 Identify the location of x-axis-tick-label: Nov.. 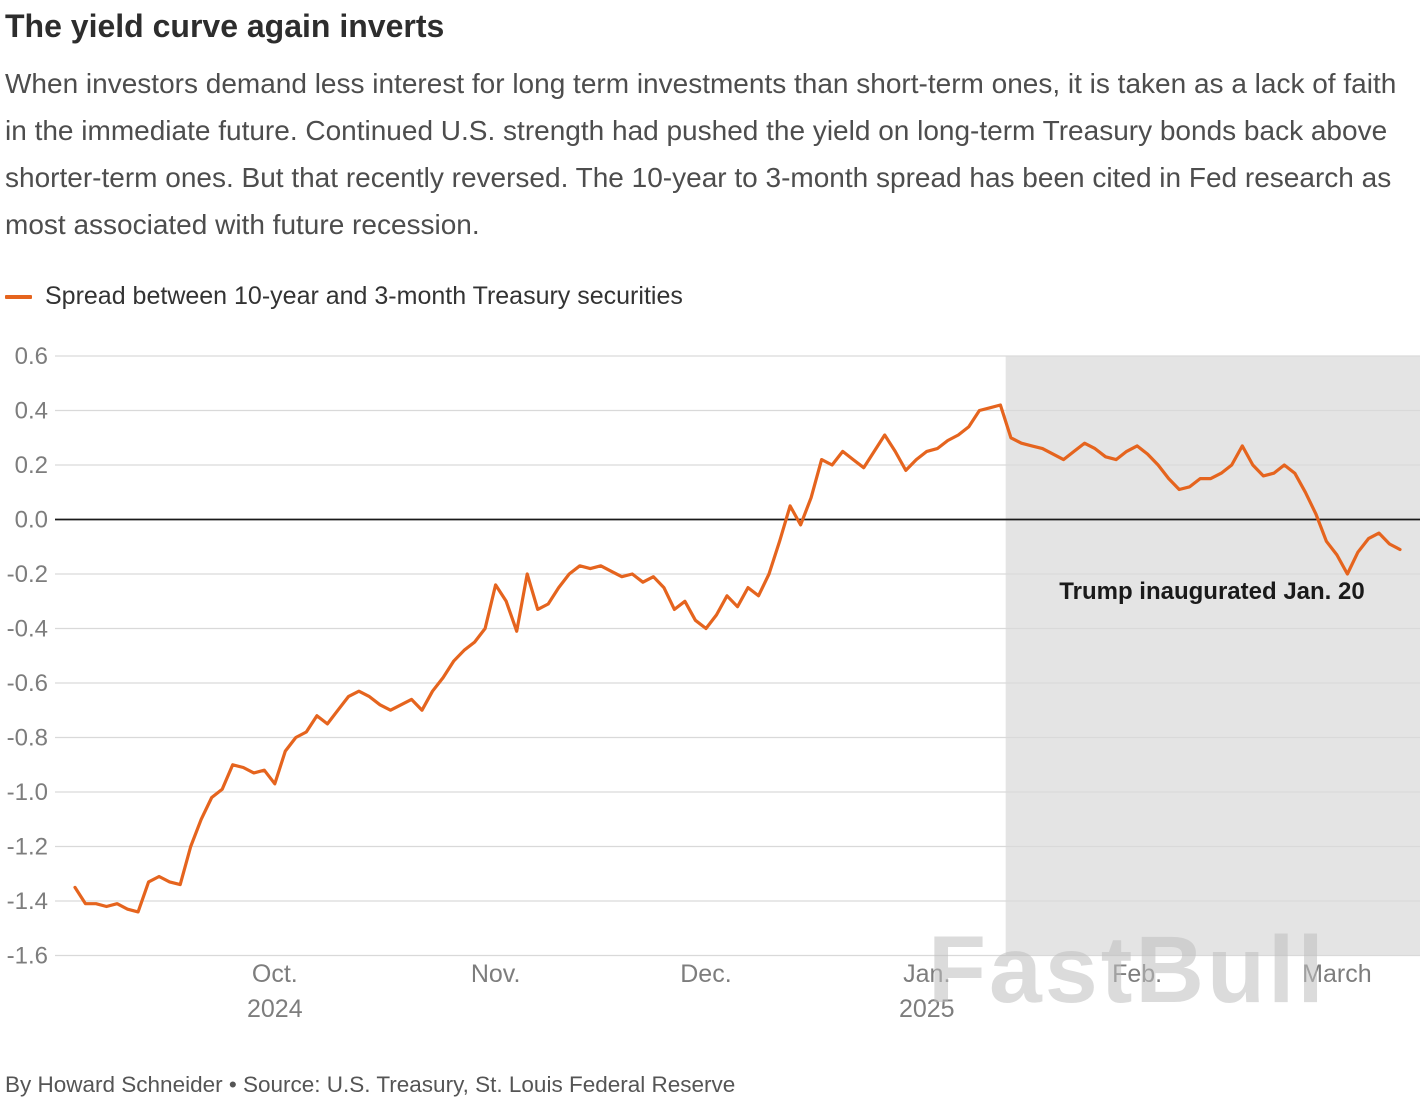
(496, 974).